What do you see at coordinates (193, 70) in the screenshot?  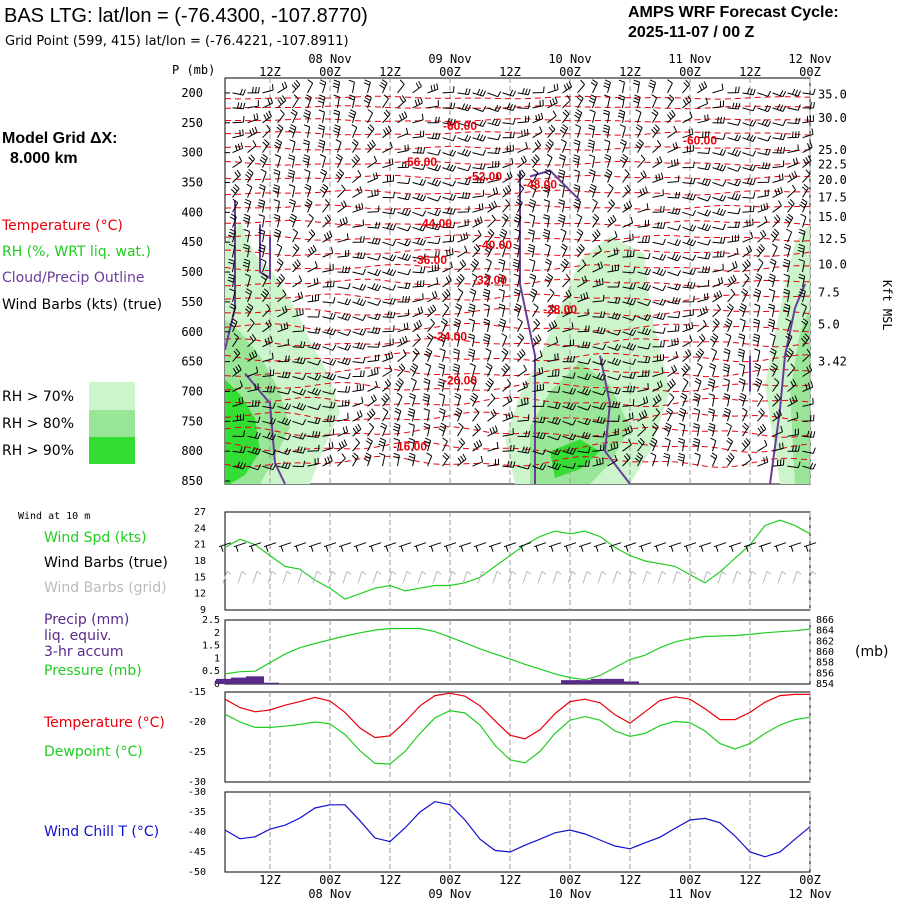 I see `p-axis-label: P (mb)` at bounding box center [193, 70].